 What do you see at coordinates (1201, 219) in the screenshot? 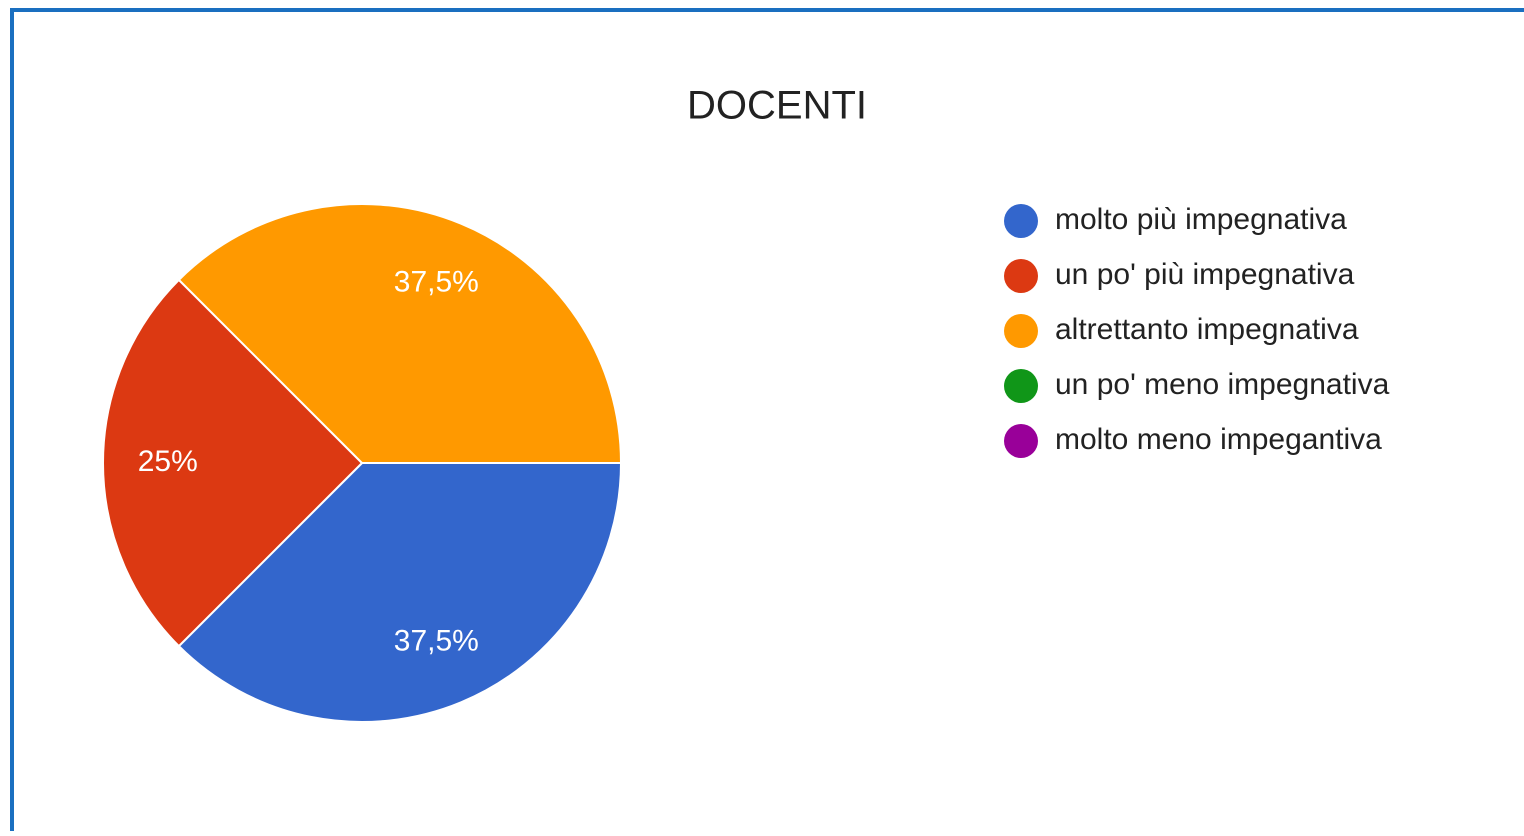
I see `legend-label: molto più impegnativa` at bounding box center [1201, 219].